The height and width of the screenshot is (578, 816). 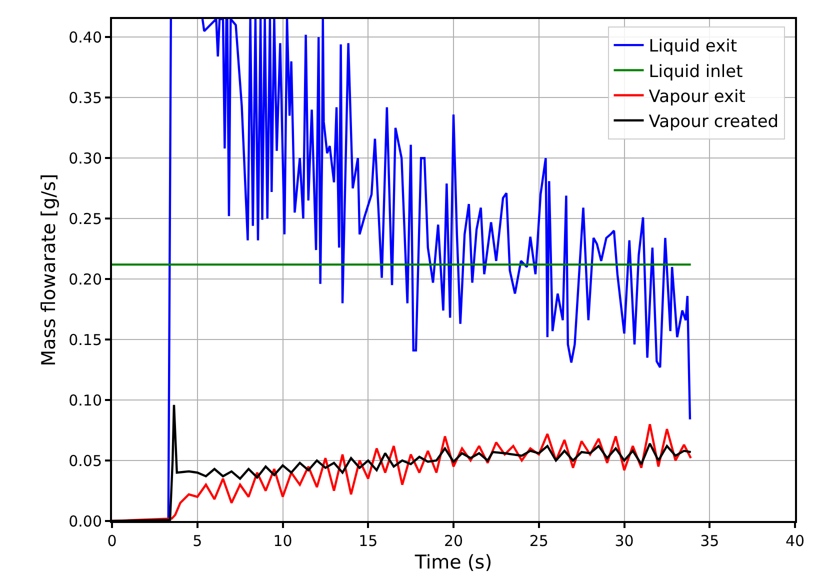 What do you see at coordinates (49, 270) in the screenshot?
I see `y-axis-title: Mass flowarate [g/s]` at bounding box center [49, 270].